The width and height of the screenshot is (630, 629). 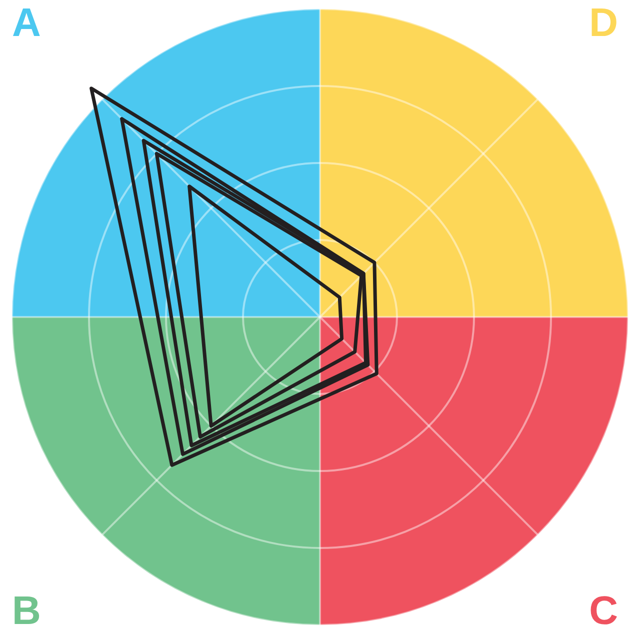 I want to click on spoke-label: D, so click(x=603, y=23).